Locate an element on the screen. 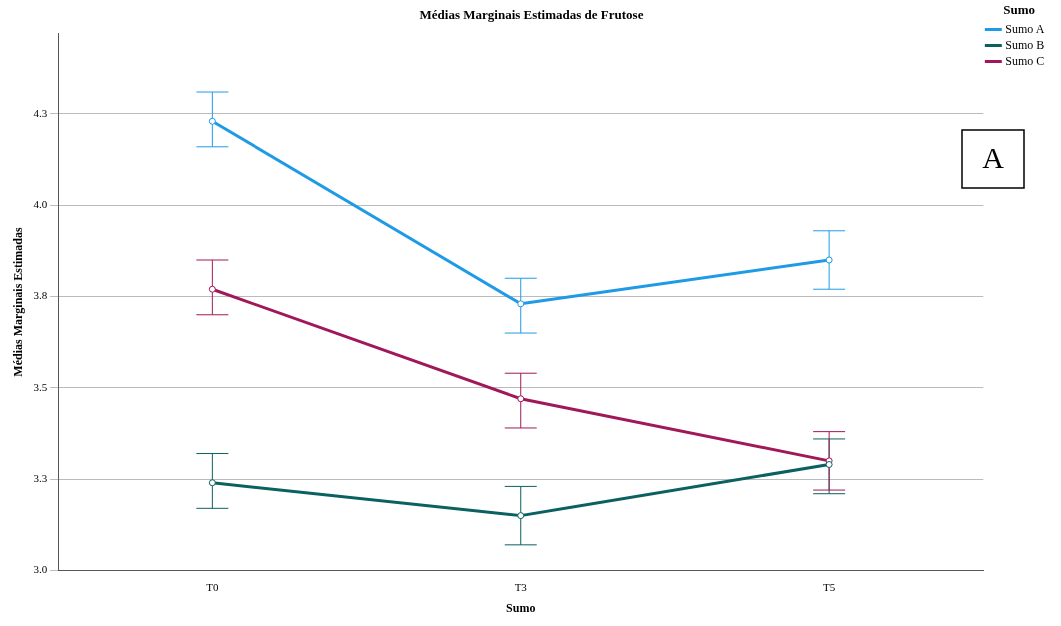 The width and height of the screenshot is (1061, 626). y-tick-label: 3.0 is located at coordinates (40, 569).